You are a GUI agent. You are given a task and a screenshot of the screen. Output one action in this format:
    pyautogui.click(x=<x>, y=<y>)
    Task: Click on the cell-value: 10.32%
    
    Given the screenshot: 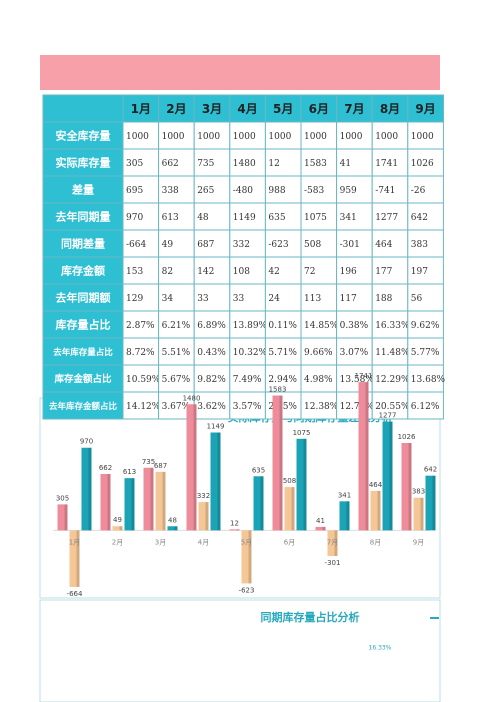 What is the action you would take?
    pyautogui.click(x=250, y=353)
    